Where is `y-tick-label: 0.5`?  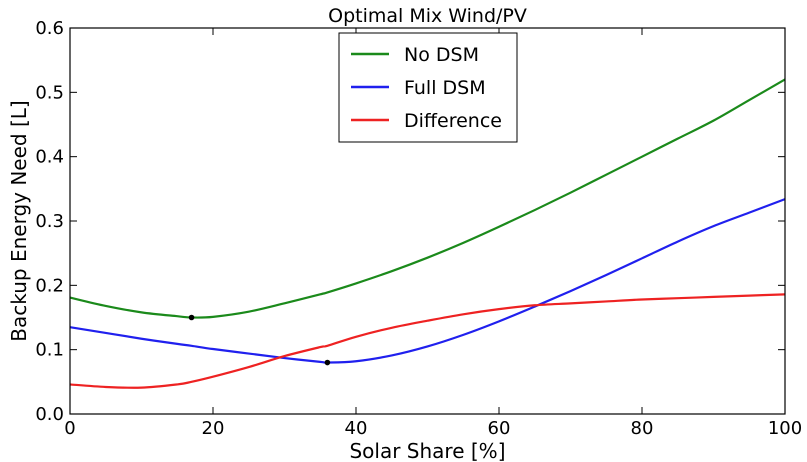
y-tick-label: 0.5 is located at coordinates (49, 92).